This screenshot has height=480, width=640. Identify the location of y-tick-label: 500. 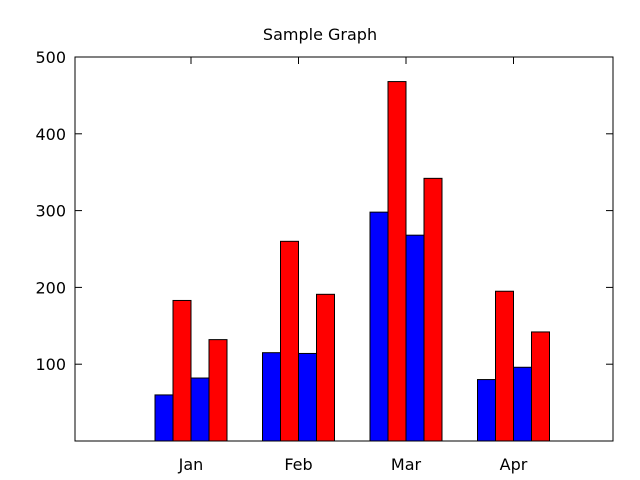
(50, 57).